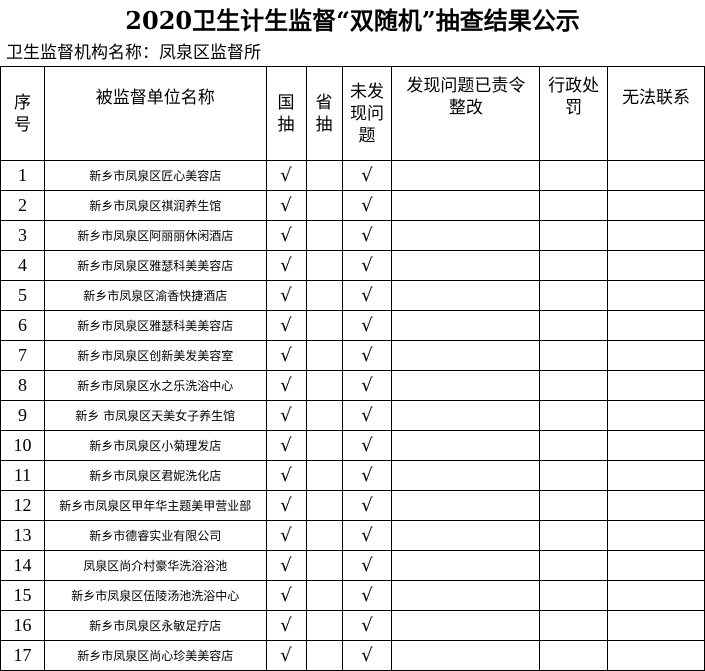  I want to click on header-national: 国抽, so click(286, 113).